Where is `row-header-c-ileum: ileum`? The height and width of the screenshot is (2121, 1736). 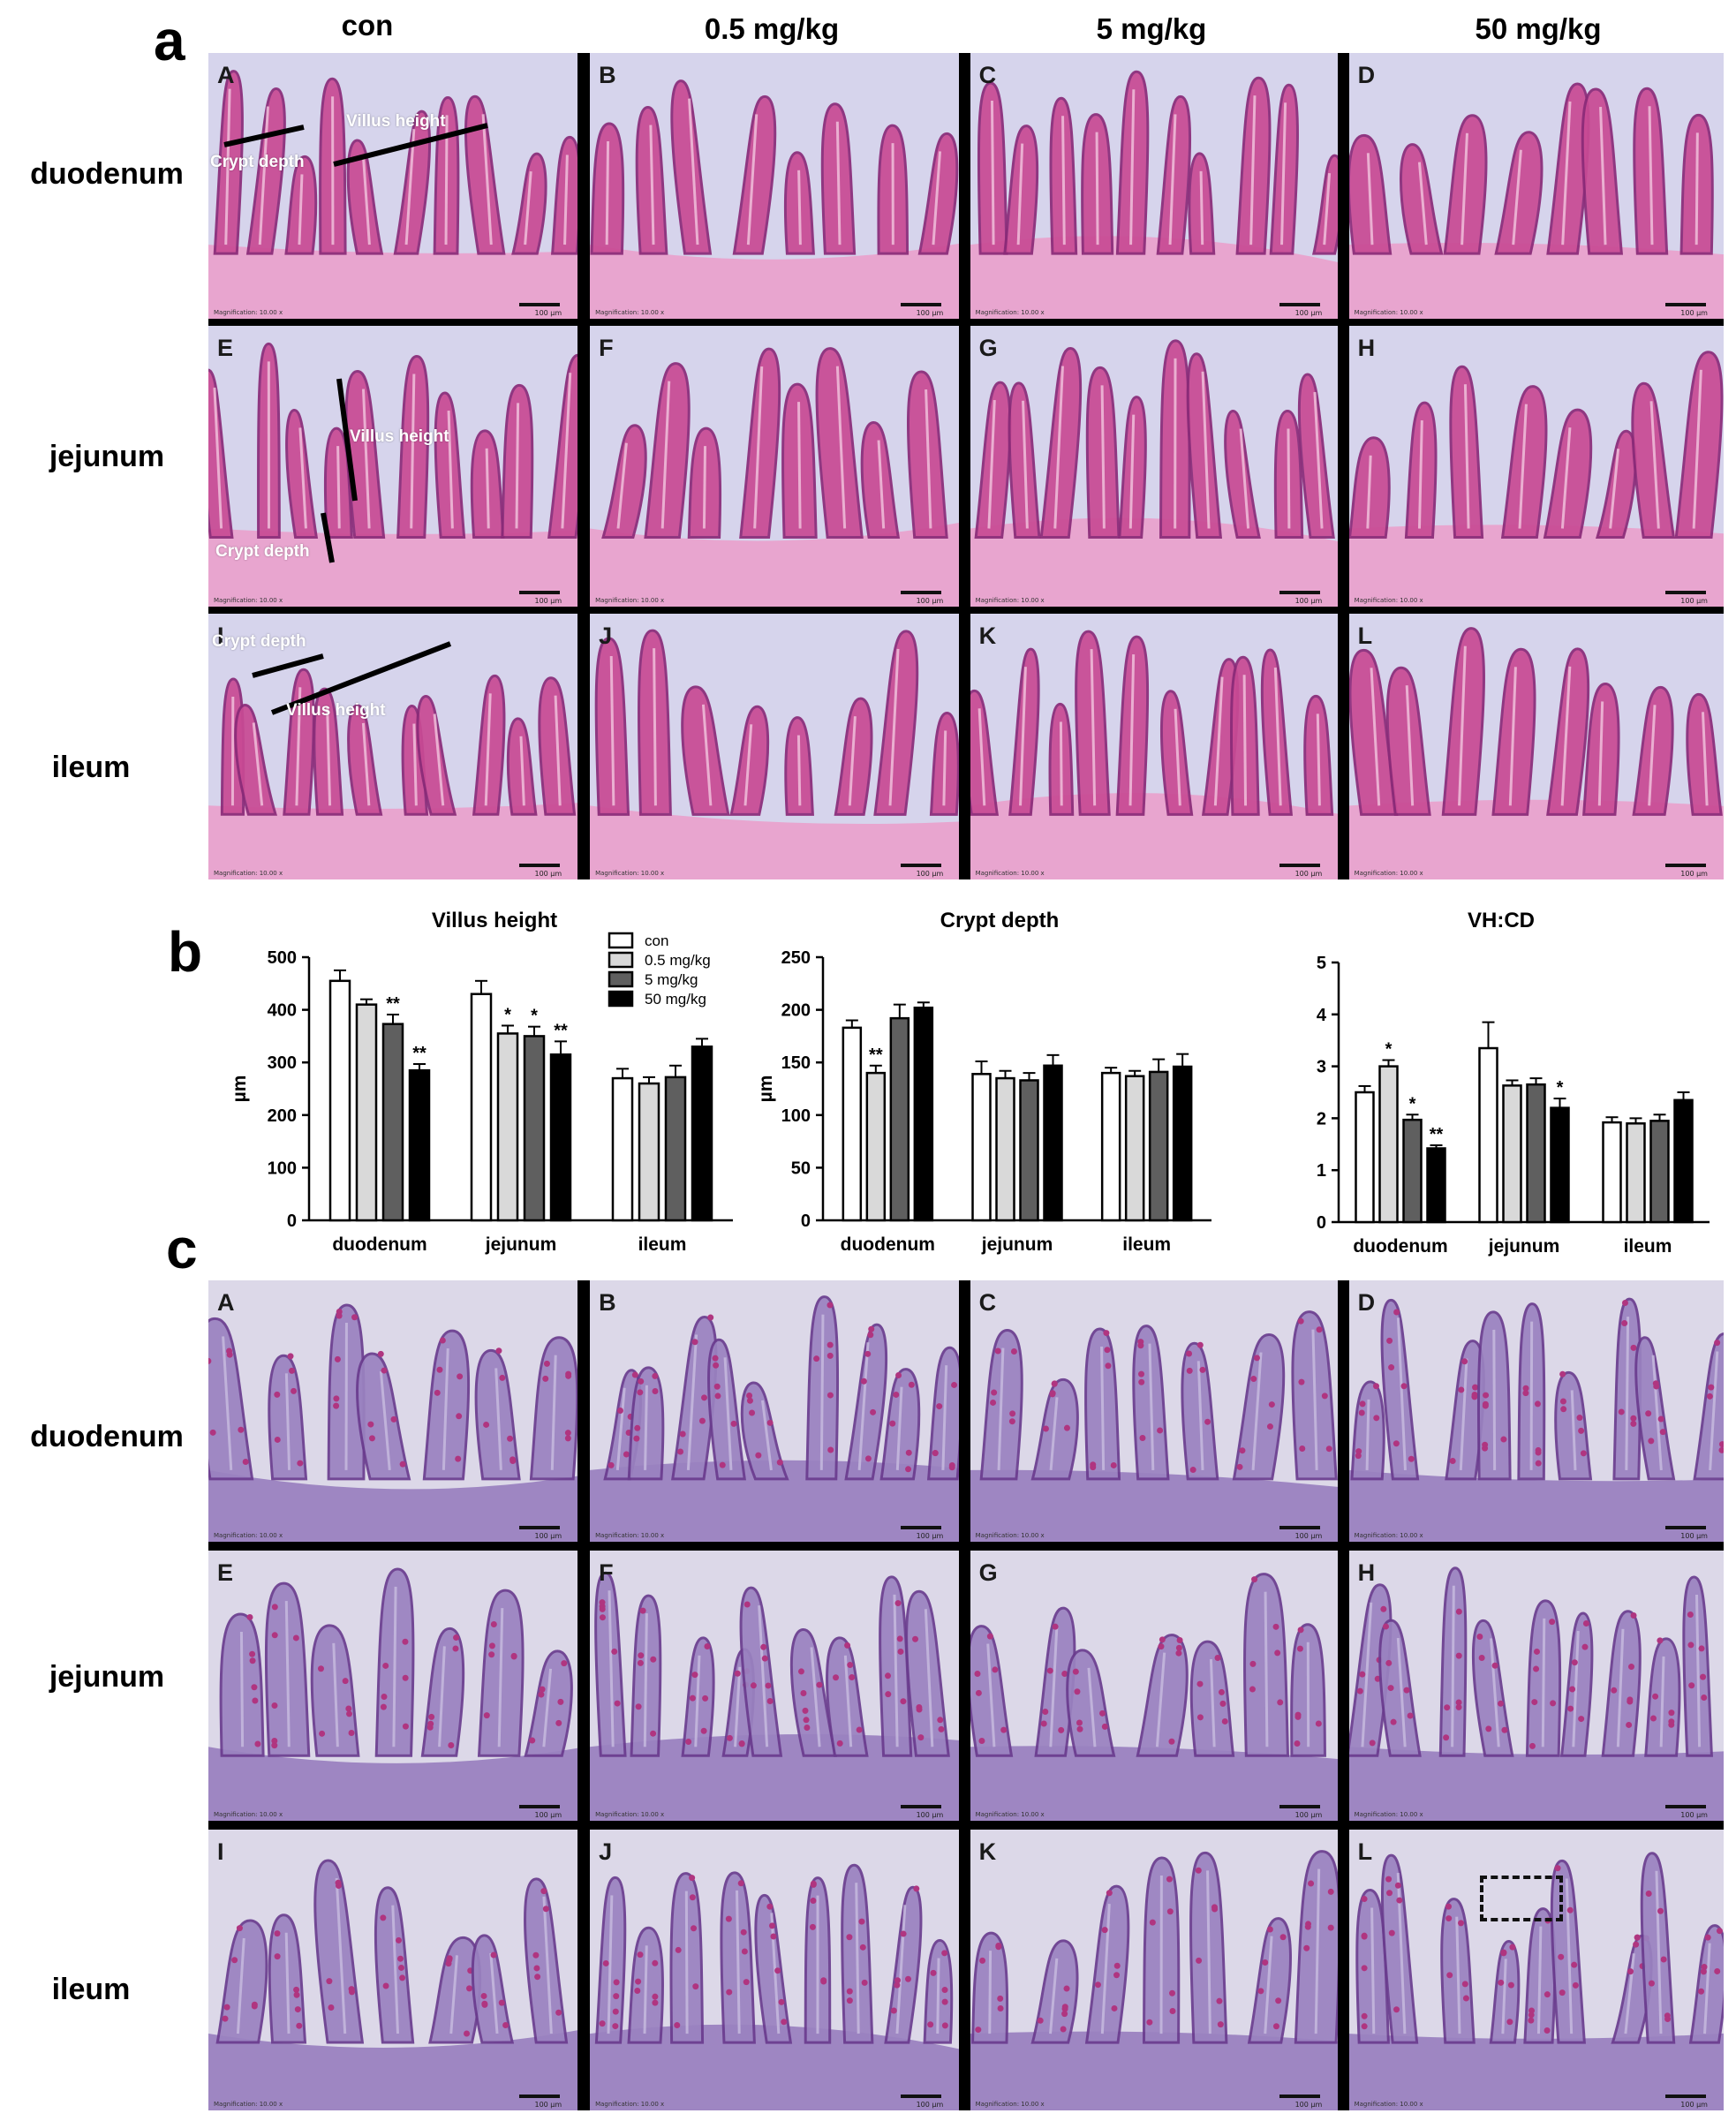 row-header-c-ileum: ileum is located at coordinates (91, 1990).